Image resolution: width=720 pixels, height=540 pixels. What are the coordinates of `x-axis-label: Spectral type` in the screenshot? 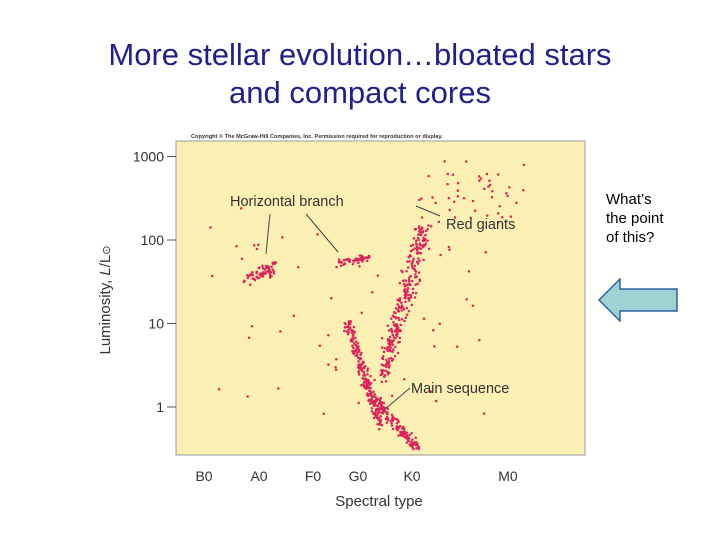 It's located at (379, 501).